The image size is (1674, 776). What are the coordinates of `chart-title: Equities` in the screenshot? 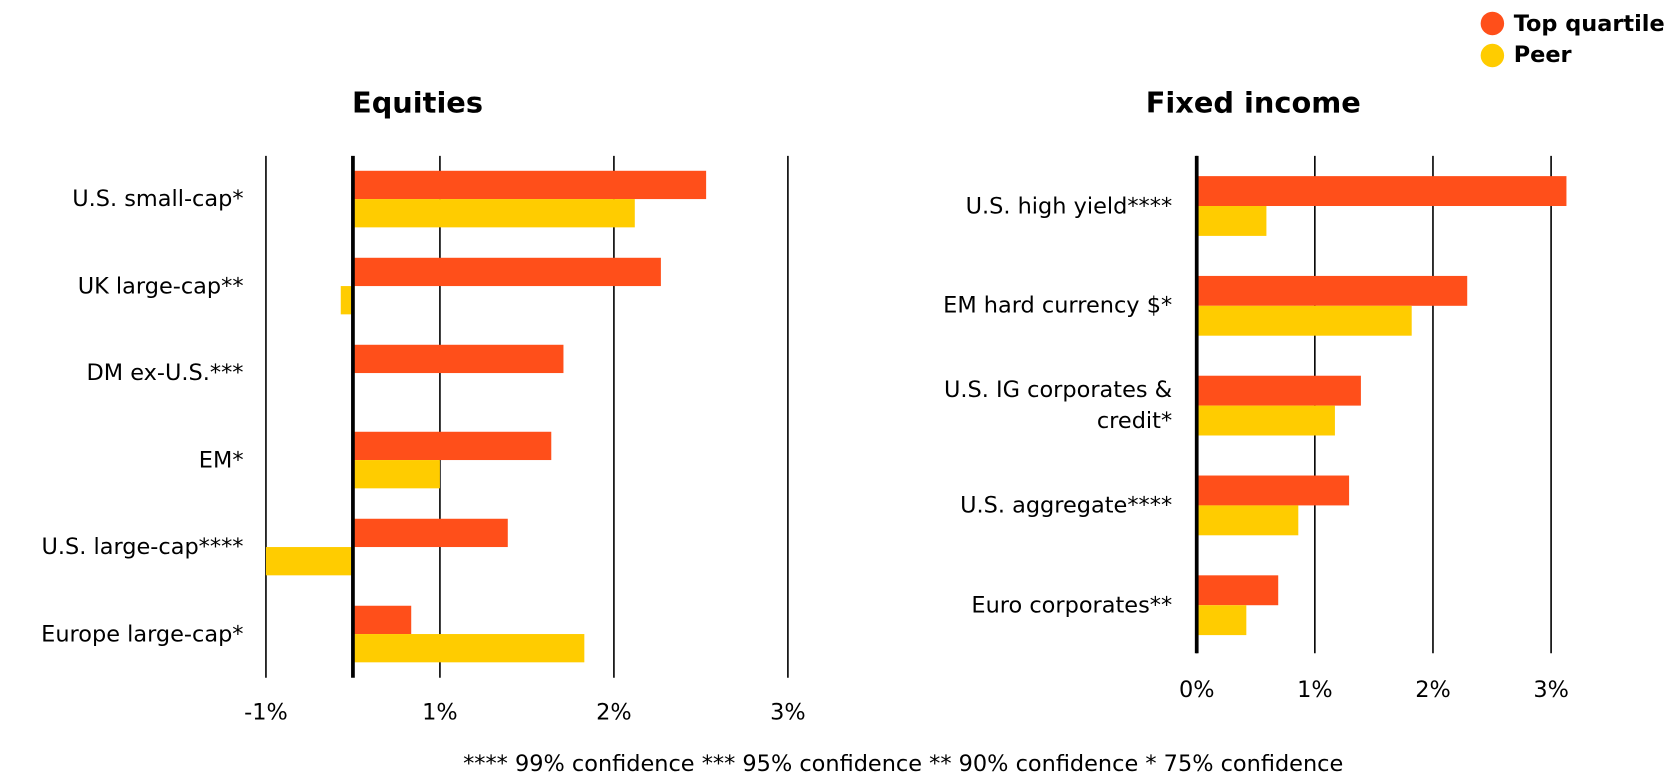 It's located at (417, 103).